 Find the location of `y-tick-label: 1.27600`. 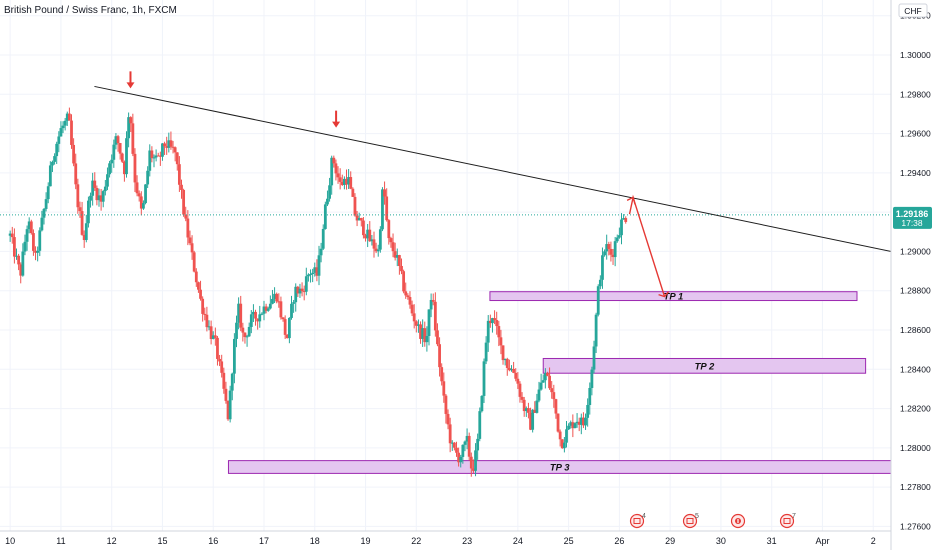

y-tick-label: 1.27600 is located at coordinates (915, 526).